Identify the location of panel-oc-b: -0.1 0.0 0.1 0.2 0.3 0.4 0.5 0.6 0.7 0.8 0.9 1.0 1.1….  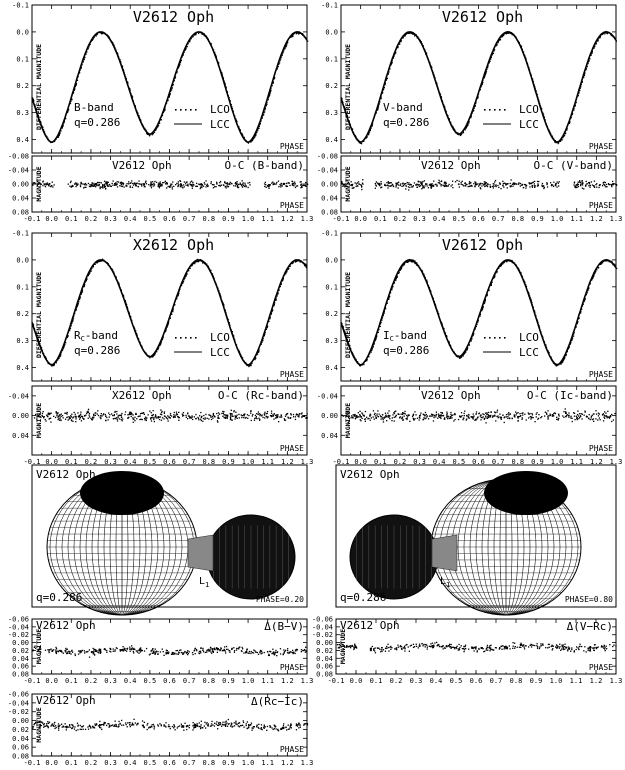
(160, 188).